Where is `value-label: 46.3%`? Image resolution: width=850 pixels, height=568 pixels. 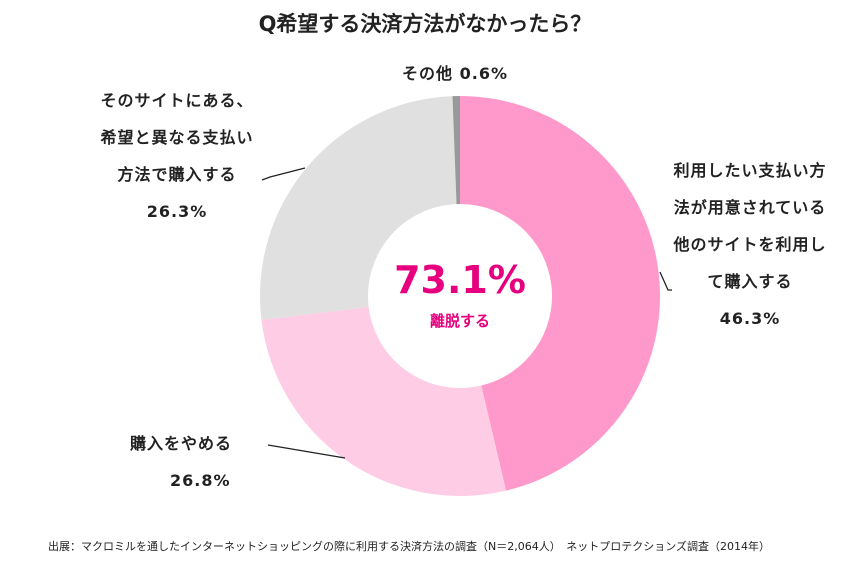
value-label: 46.3% is located at coordinates (750, 318).